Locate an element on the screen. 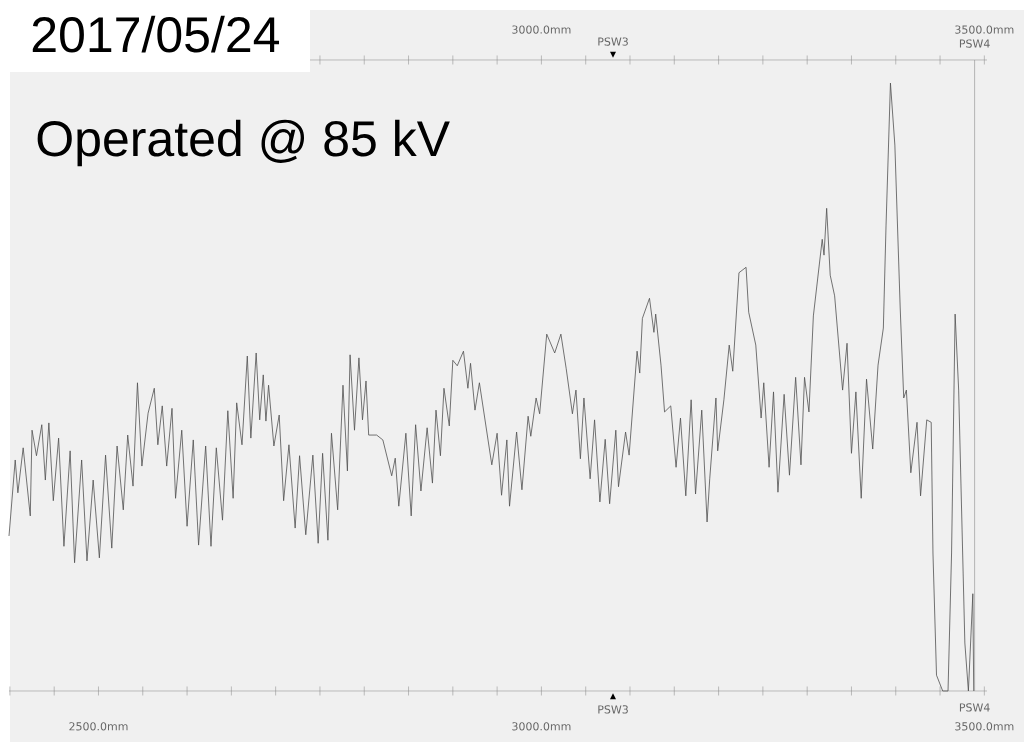 Image resolution: width=1024 pixels, height=742 pixels. x-tick-label: 3000.0mm is located at coordinates (541, 726).